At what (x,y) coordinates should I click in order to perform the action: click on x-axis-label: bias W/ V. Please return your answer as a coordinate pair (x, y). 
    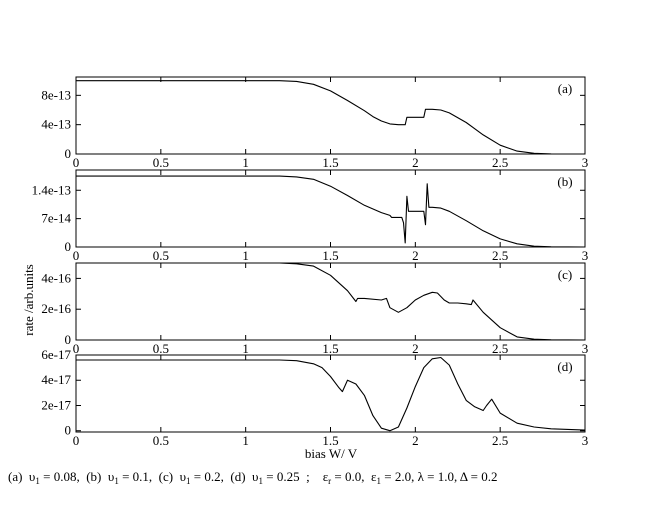
    Looking at the image, I should click on (331, 453).